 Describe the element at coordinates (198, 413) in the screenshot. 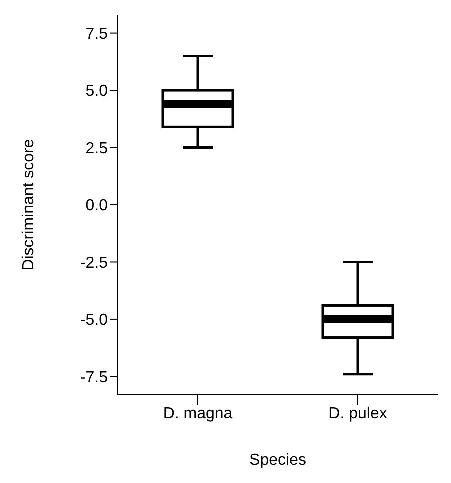

I see `x-tick-label: D. magna` at that location.